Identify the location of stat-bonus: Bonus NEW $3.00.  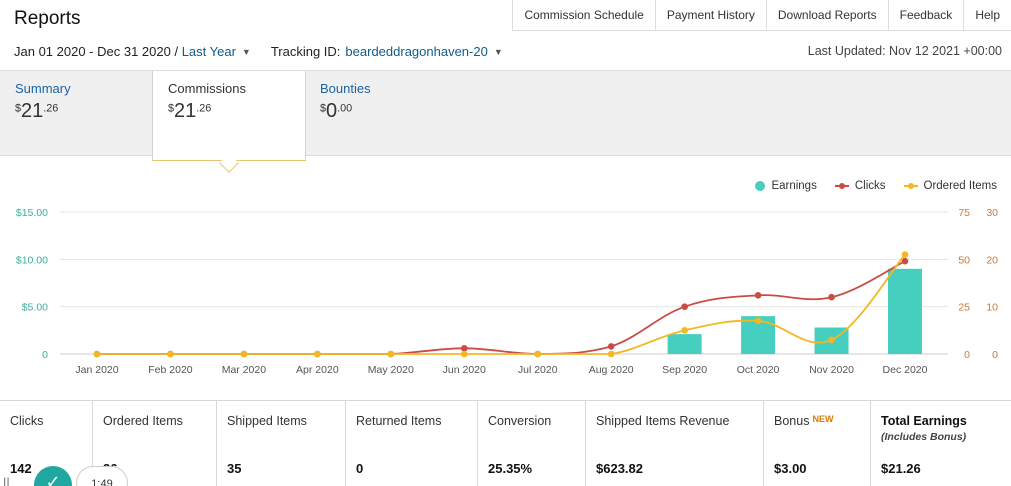
(817, 443).